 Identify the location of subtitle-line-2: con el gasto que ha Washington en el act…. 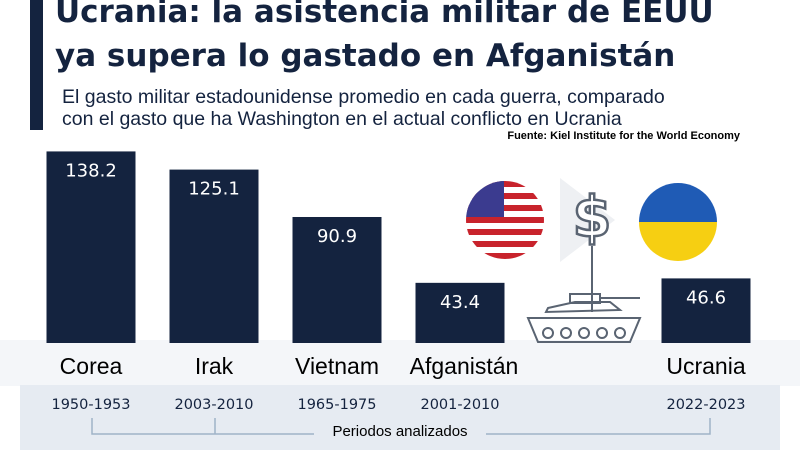
(342, 119).